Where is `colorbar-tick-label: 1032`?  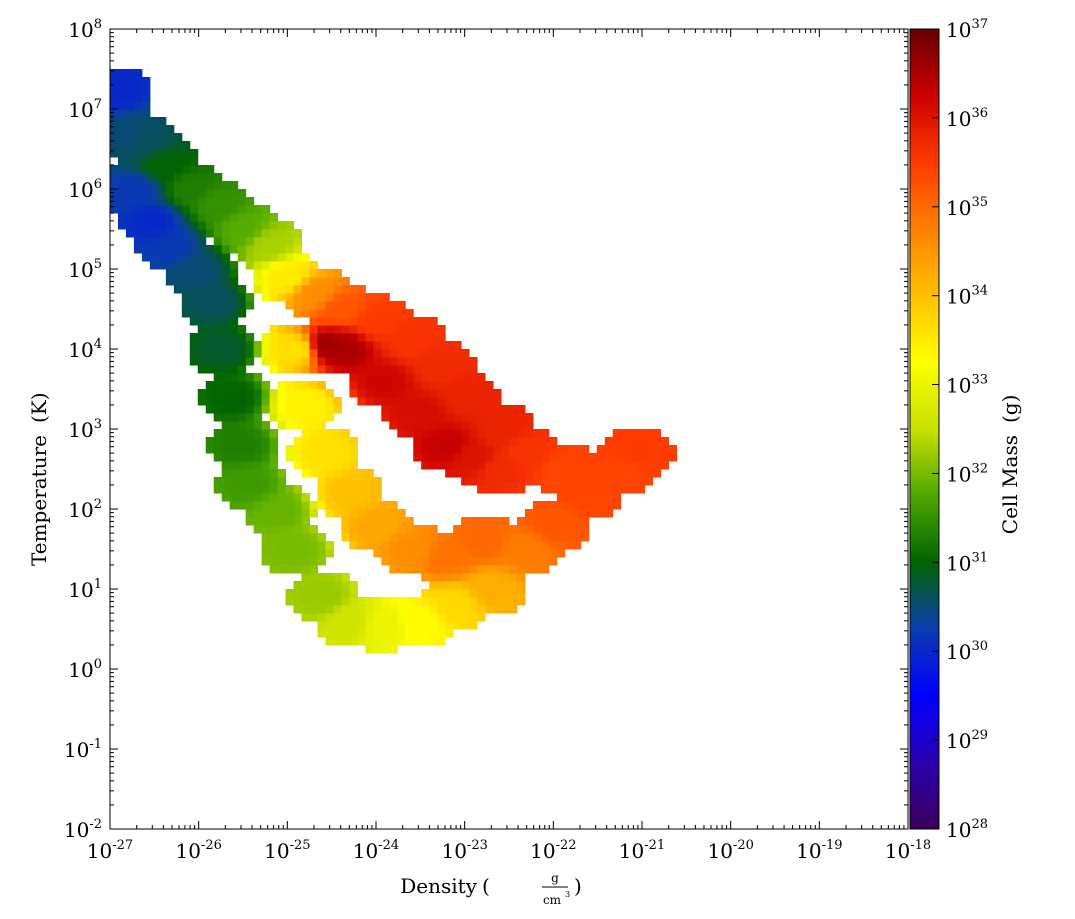 colorbar-tick-label: 1032 is located at coordinates (967, 473).